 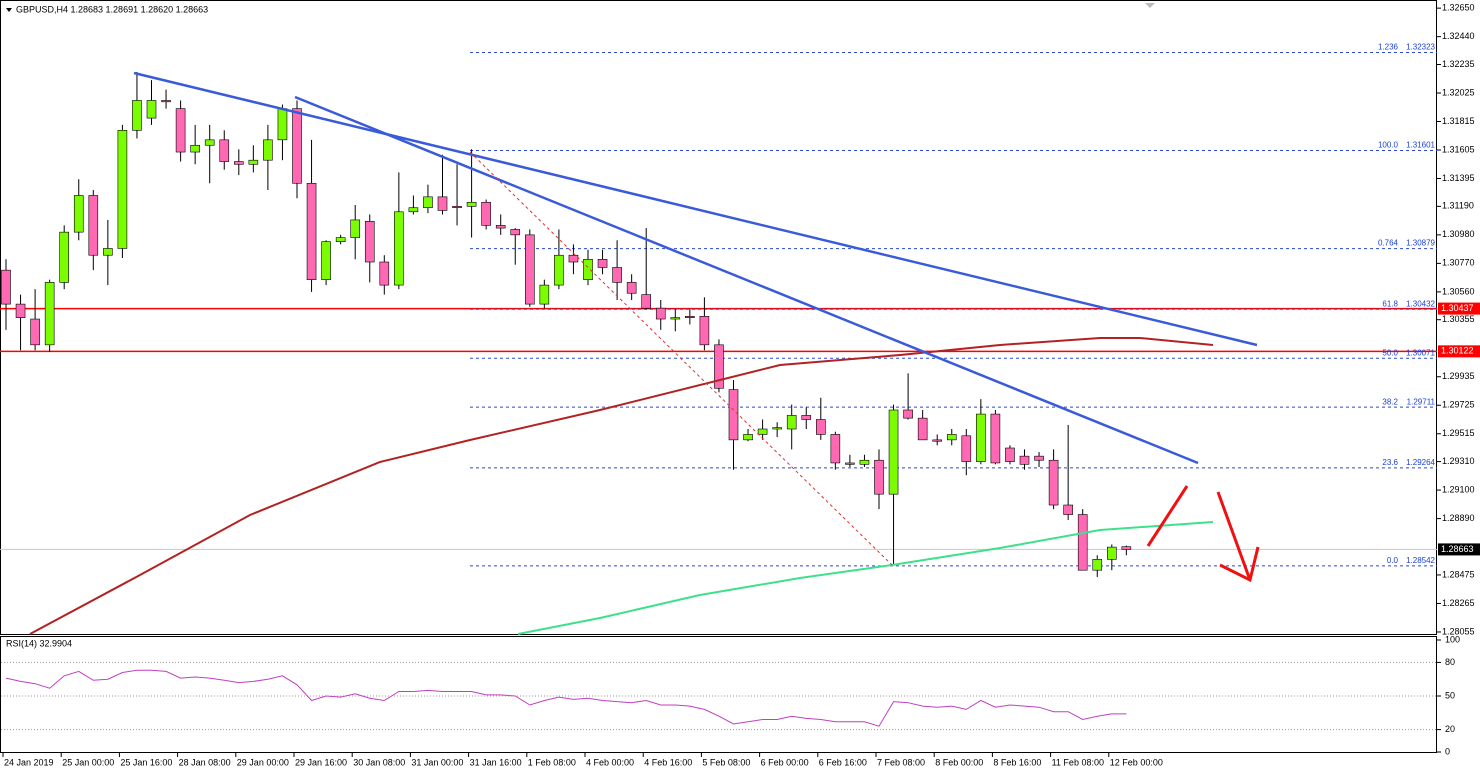 I want to click on fib-level: 0.764, so click(x=1388, y=243).